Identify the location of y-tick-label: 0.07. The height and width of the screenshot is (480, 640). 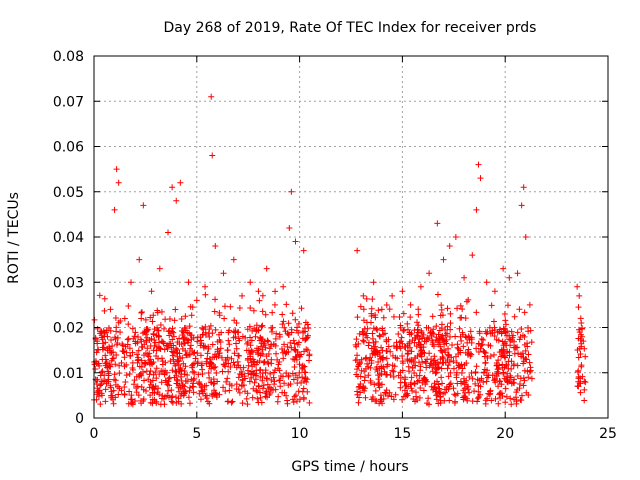
(68, 102).